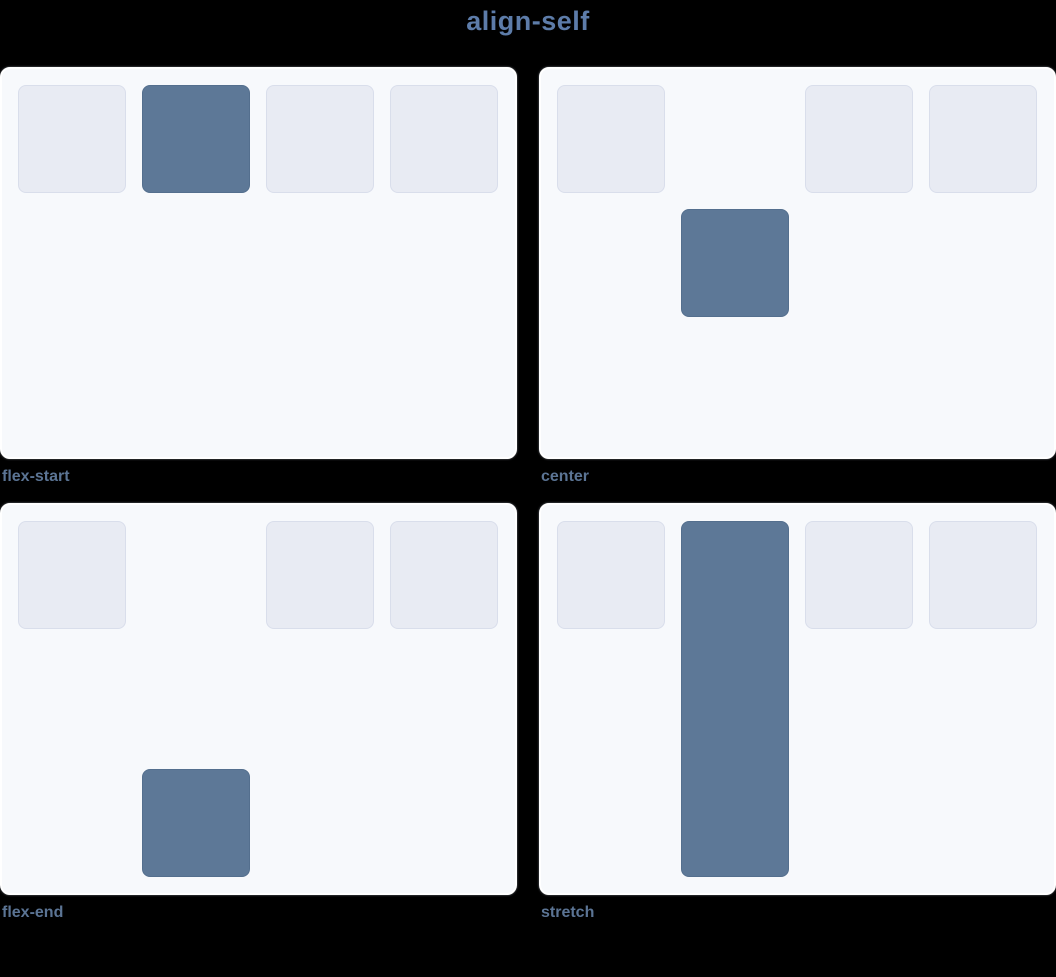  What do you see at coordinates (565, 476) in the screenshot?
I see `demo-caption: center` at bounding box center [565, 476].